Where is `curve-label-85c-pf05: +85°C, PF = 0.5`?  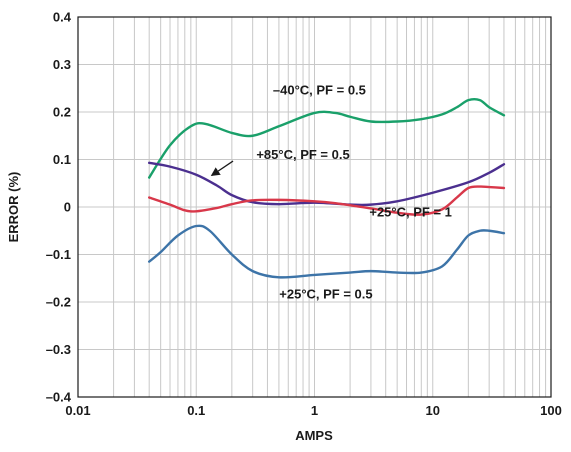 curve-label-85c-pf05: +85°C, PF = 0.5 is located at coordinates (302, 154).